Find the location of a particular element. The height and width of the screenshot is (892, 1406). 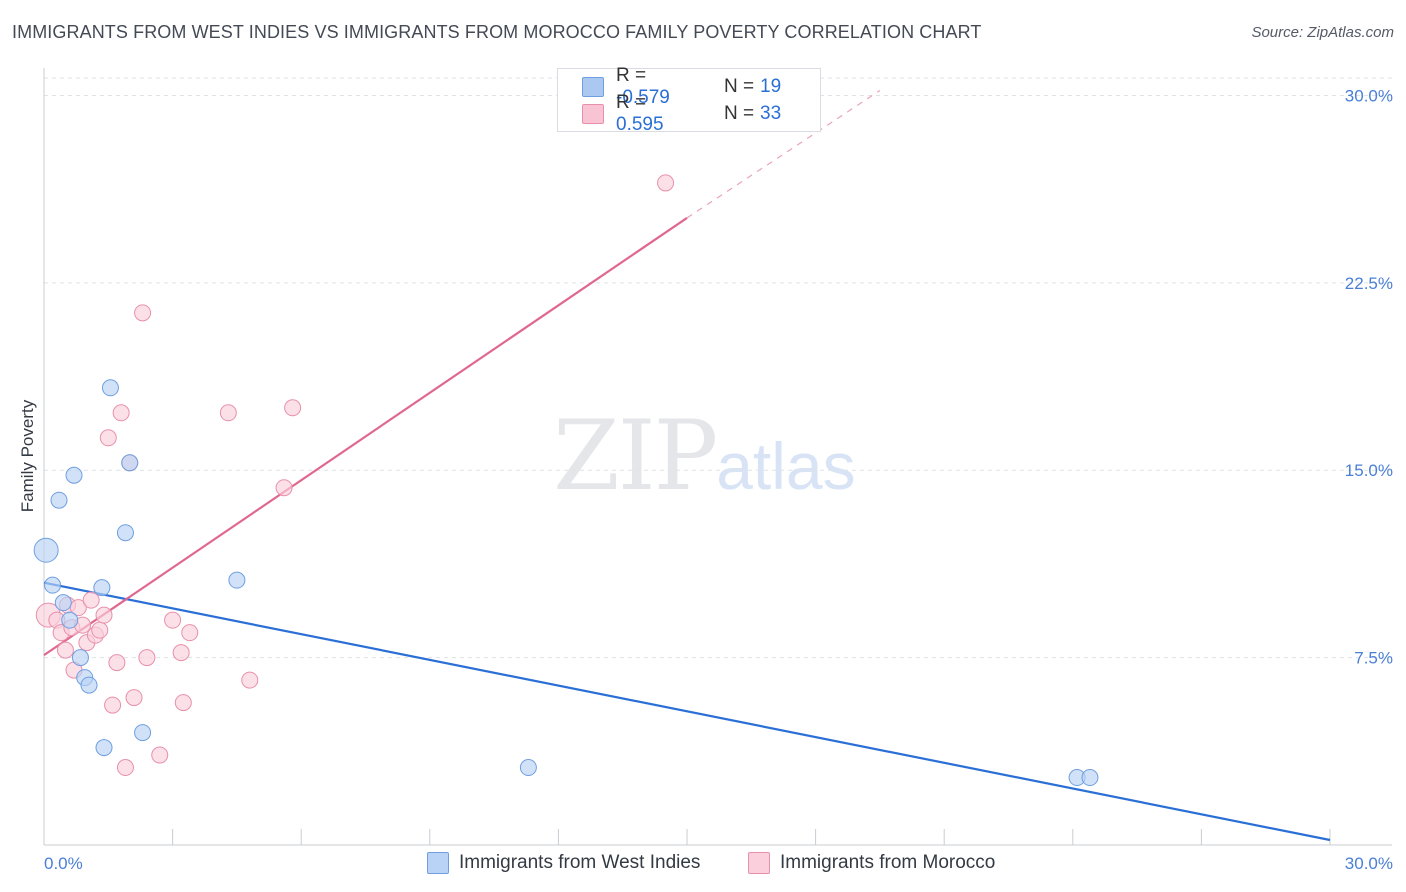

x-tick-label: 0.0% is located at coordinates (63, 863).